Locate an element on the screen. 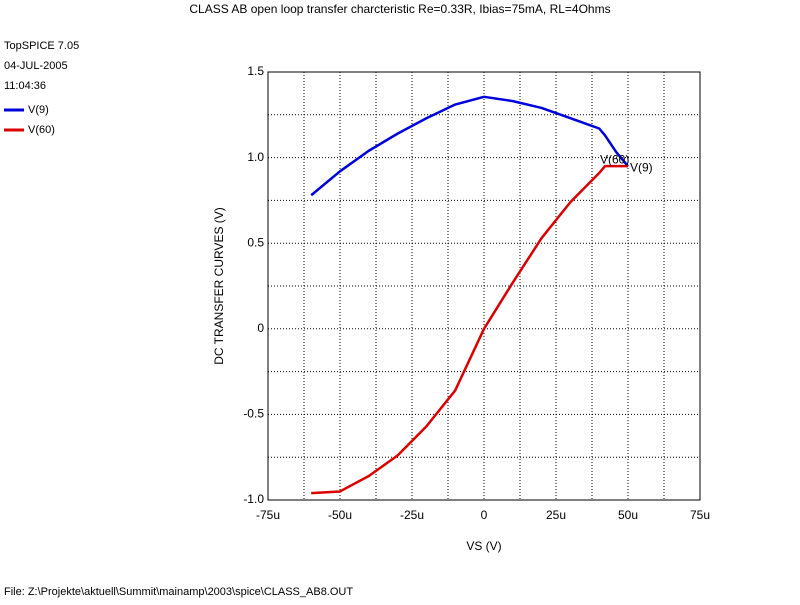 This screenshot has width=800, height=605. x-tick-label: -50u is located at coordinates (340, 515).